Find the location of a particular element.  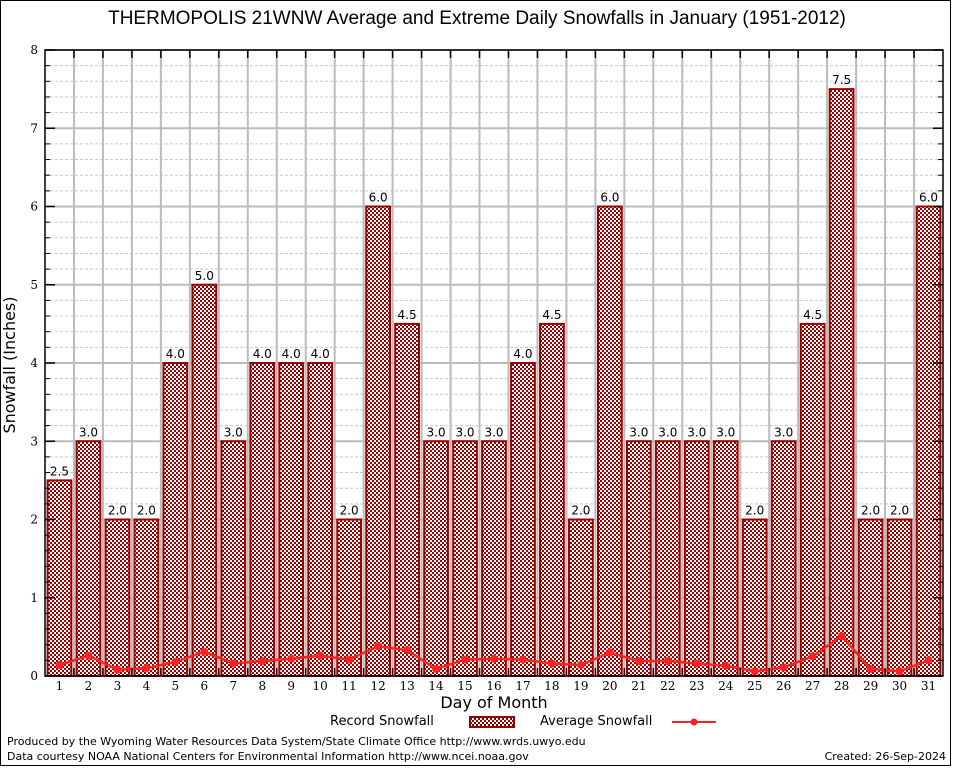

x-tick-label: 26 is located at coordinates (783, 686).